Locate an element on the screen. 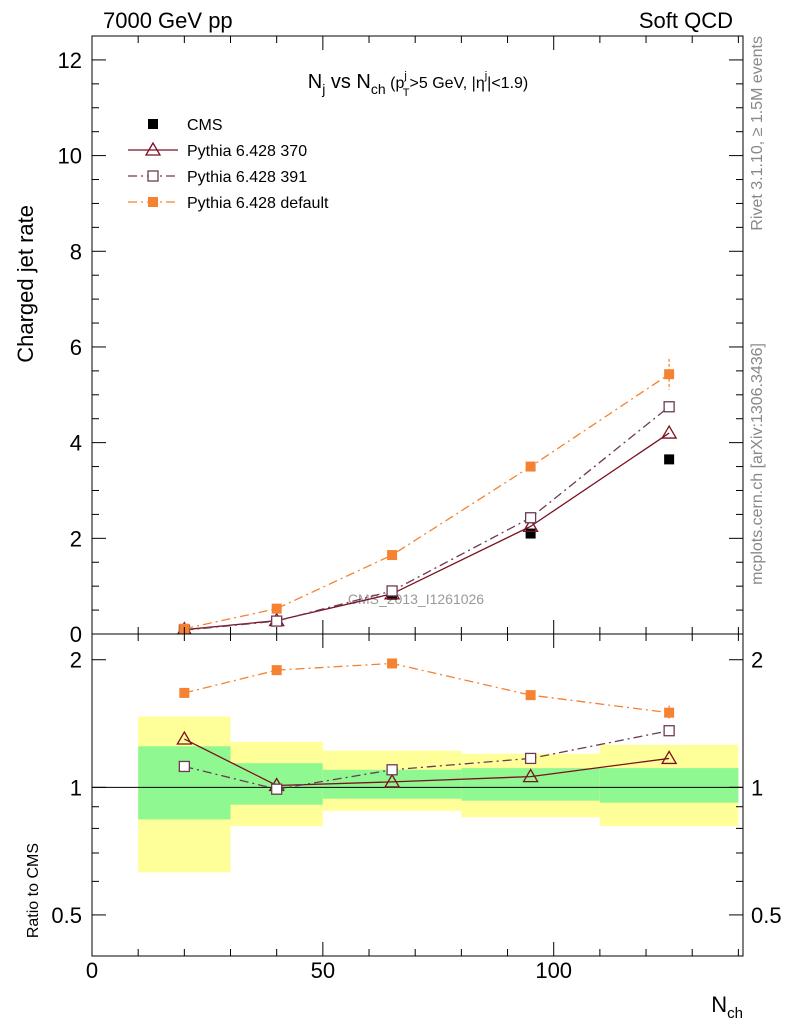  ratio-y-tick-label-right: 2 is located at coordinates (757, 660).